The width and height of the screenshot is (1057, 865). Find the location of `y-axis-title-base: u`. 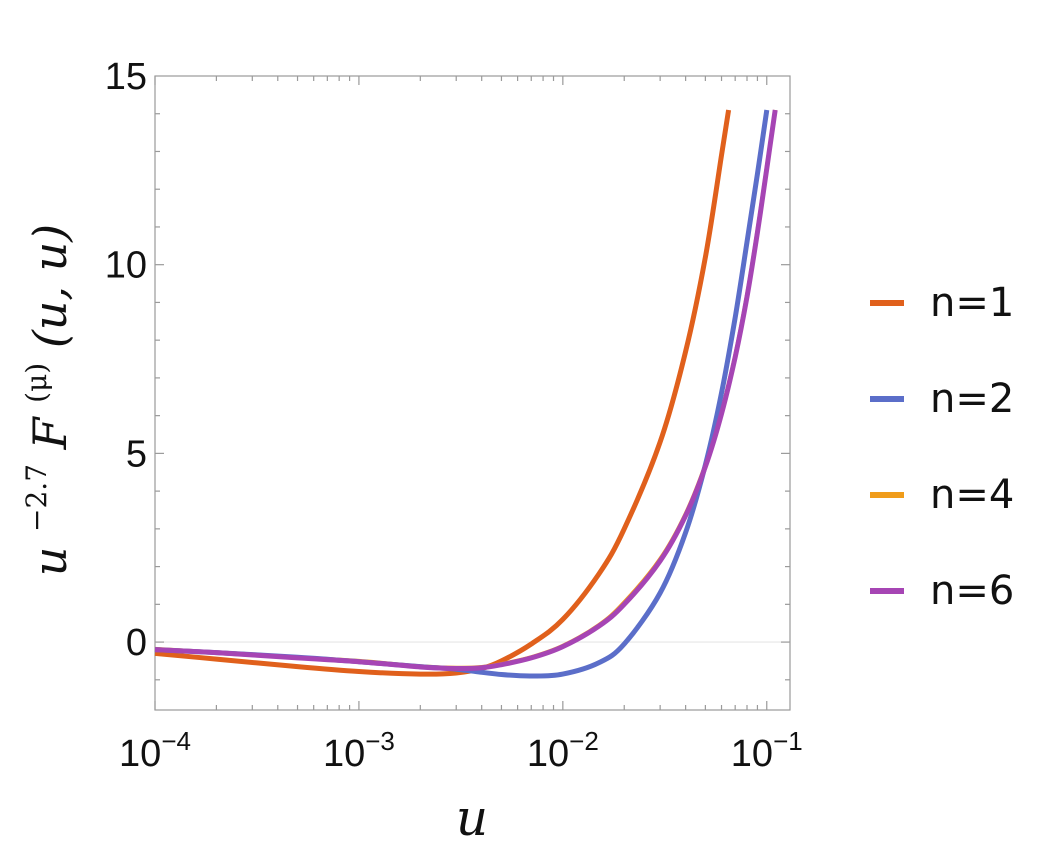

y-axis-title-base: u is located at coordinates (50, 562).